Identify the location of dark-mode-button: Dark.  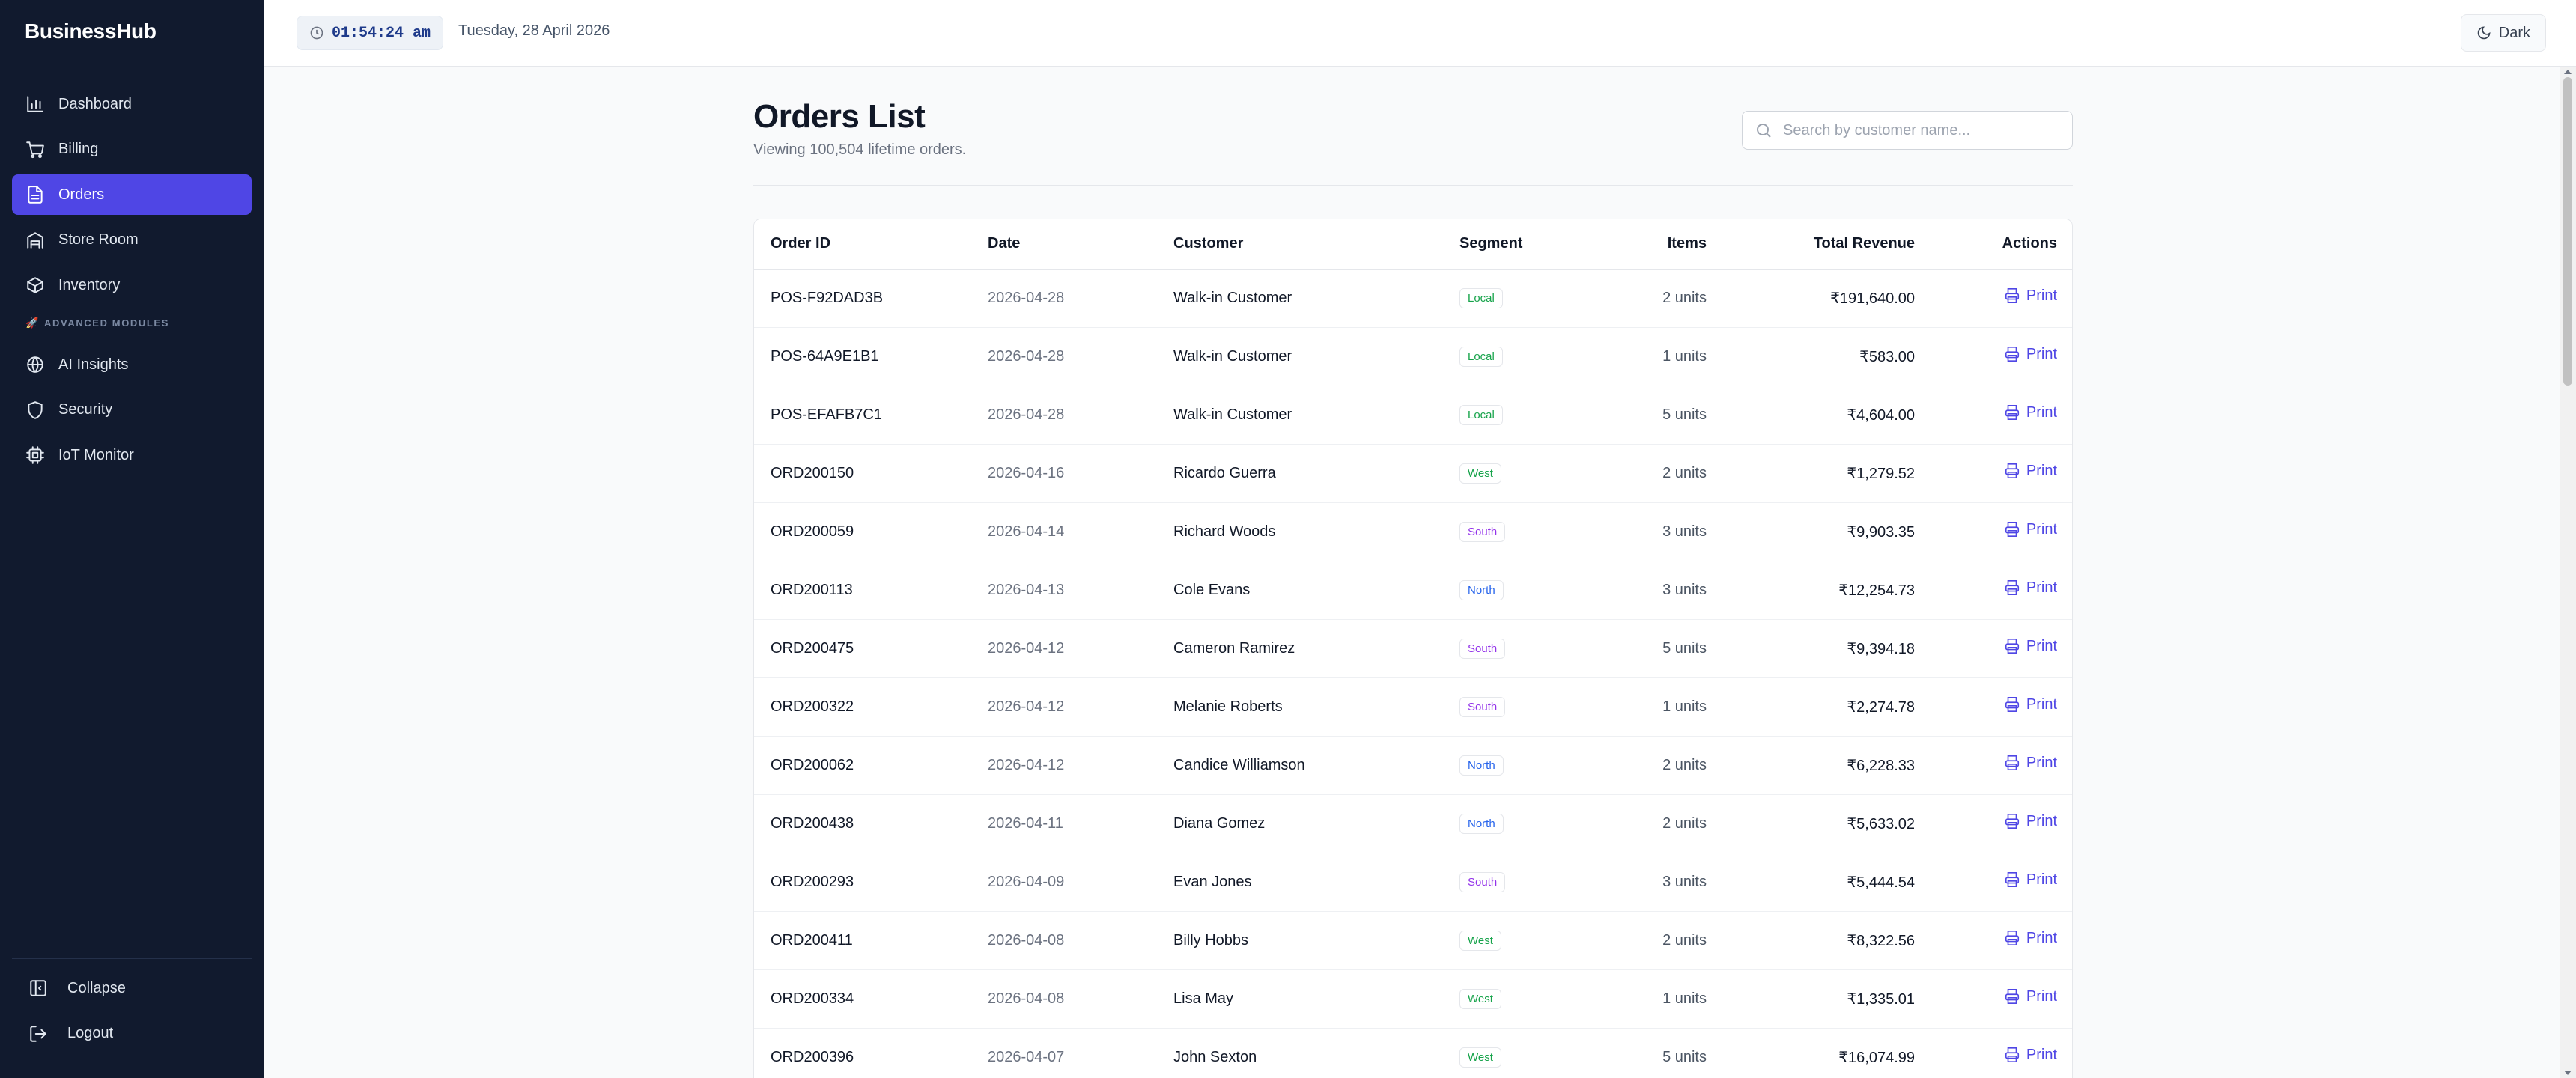
(2503, 33).